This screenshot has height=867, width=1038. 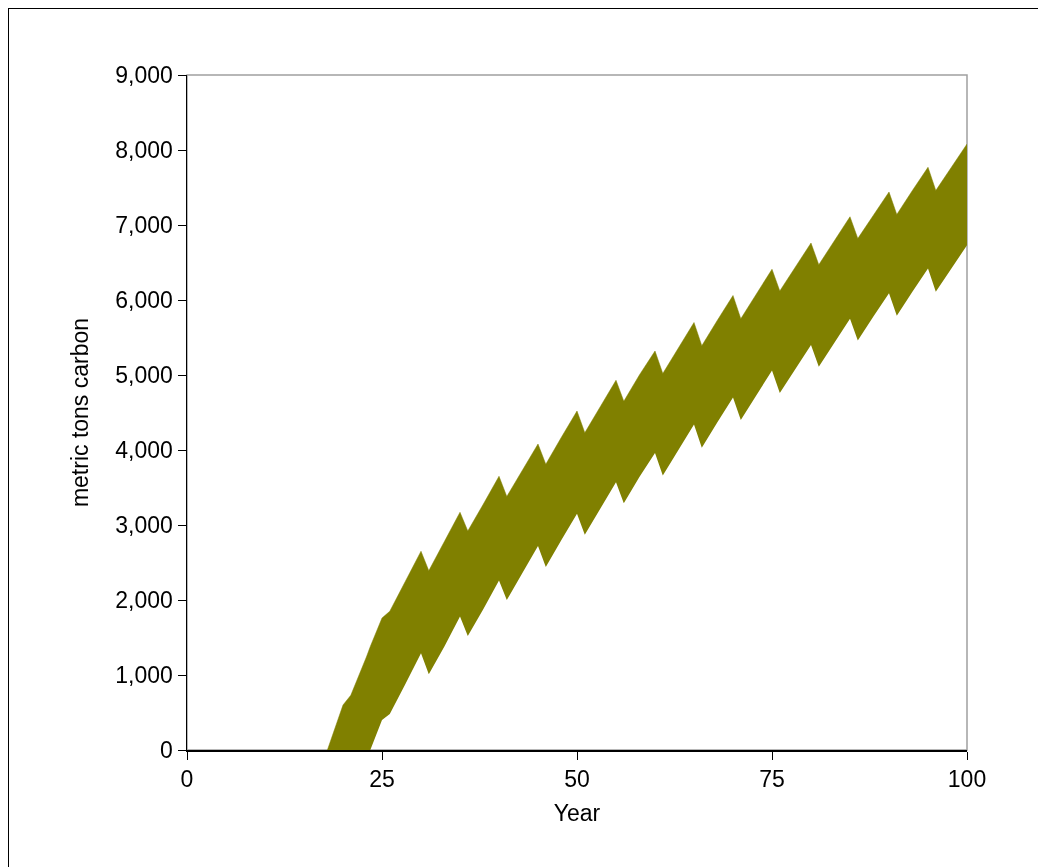 I want to click on x-tick-label: 0, so click(x=187, y=779).